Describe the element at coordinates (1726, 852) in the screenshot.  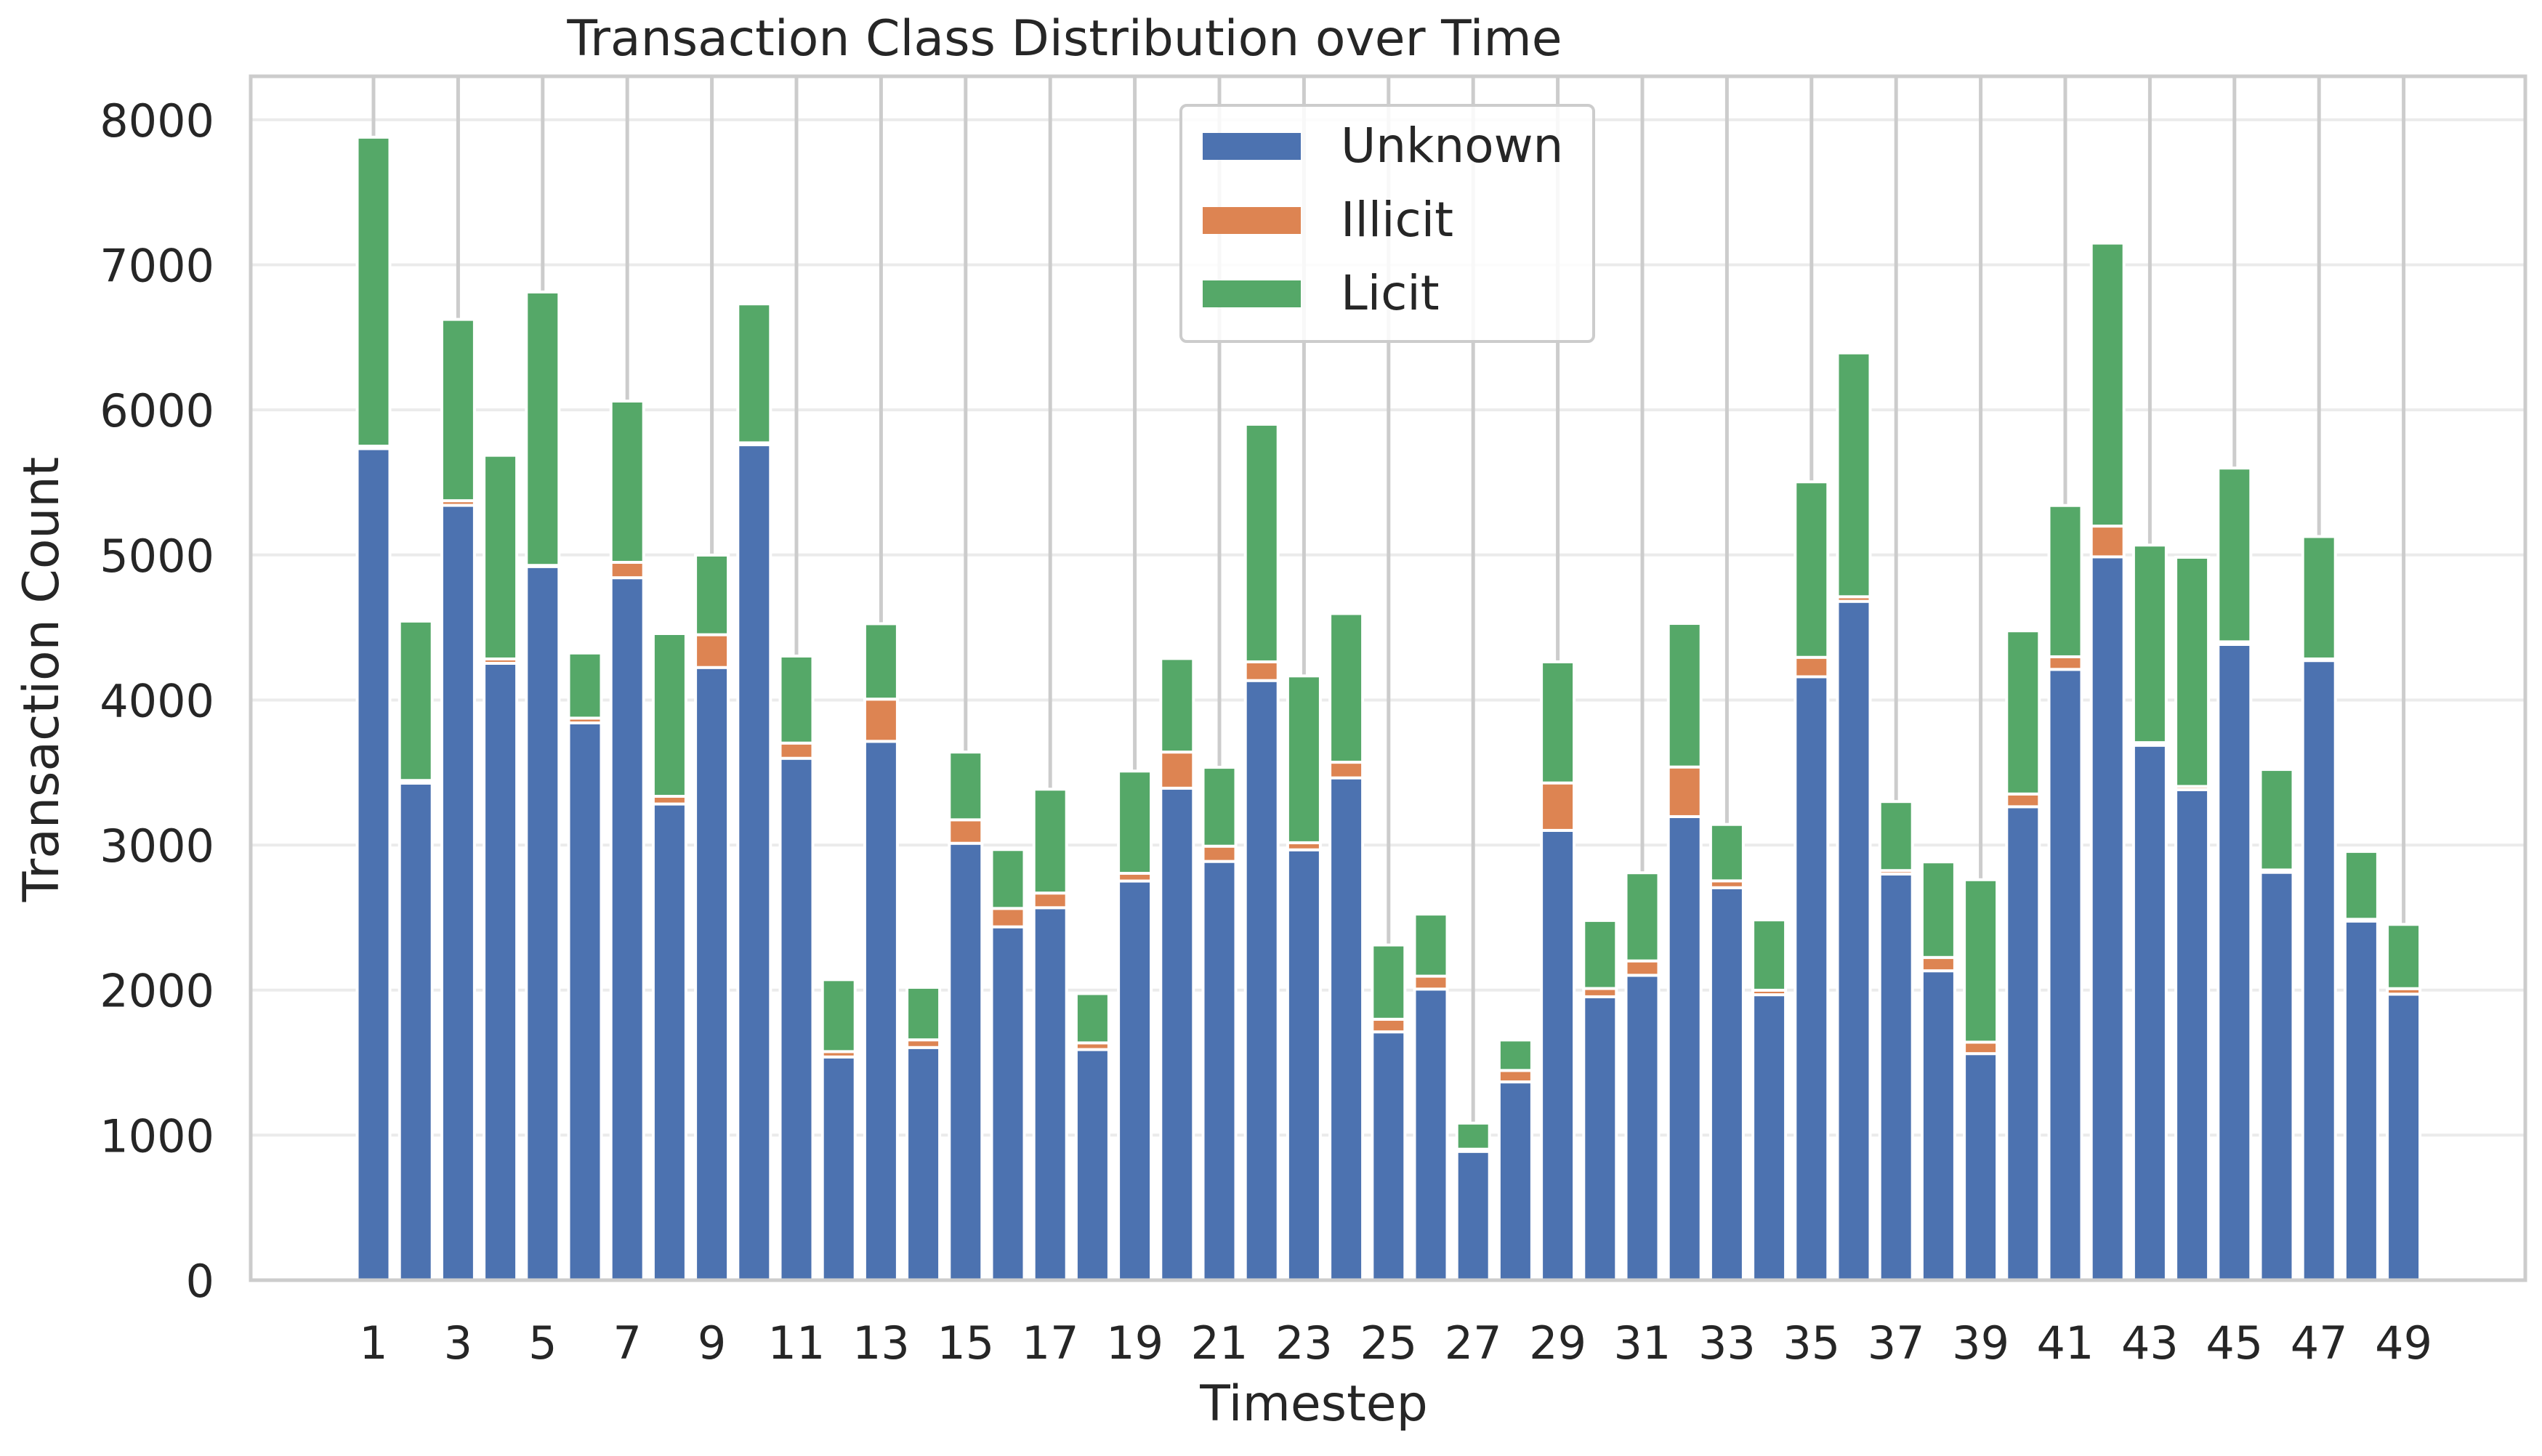
I see `bar-licit-t33` at that location.